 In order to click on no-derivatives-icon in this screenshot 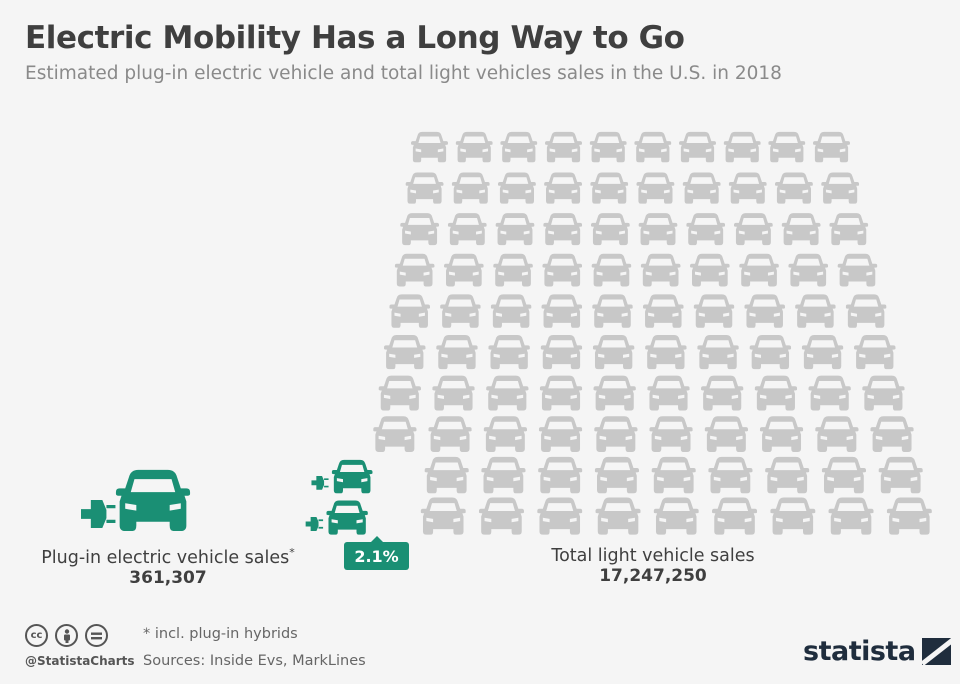, I will do `click(96, 635)`.